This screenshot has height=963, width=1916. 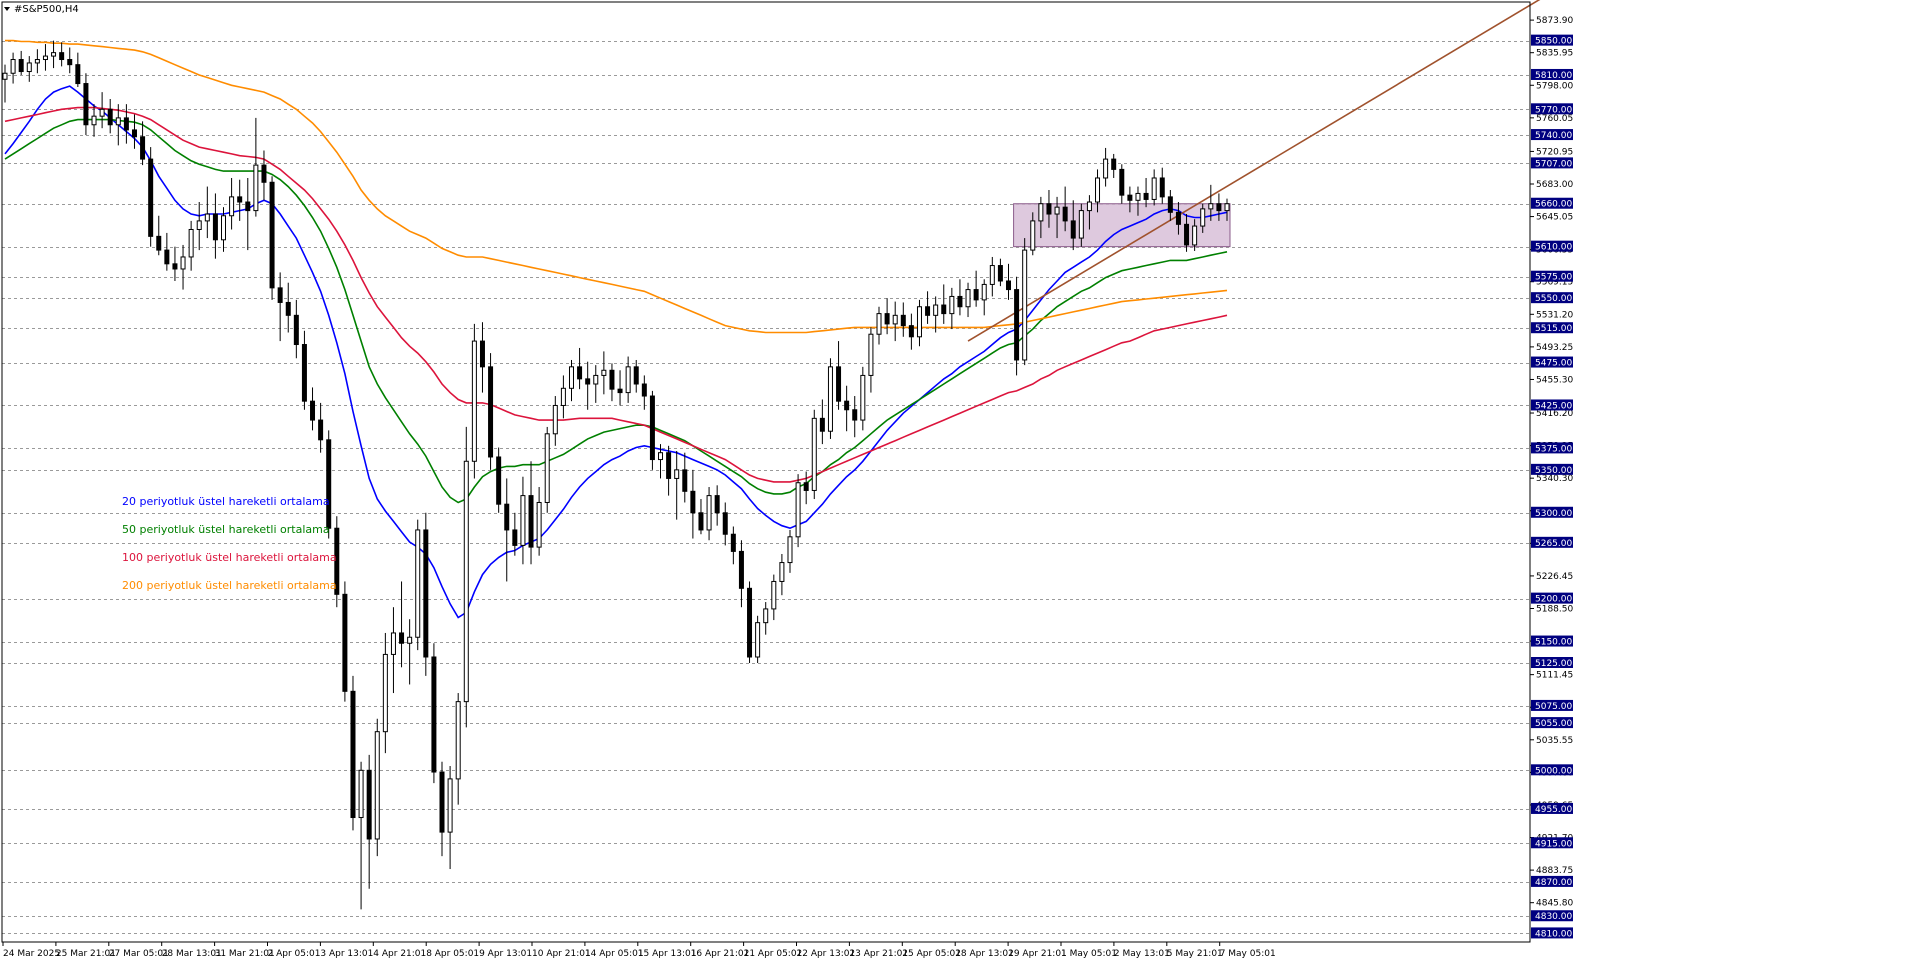 I want to click on legend-label-200: 200 periyotluk üstel hareketli ortalama, so click(x=229, y=585).